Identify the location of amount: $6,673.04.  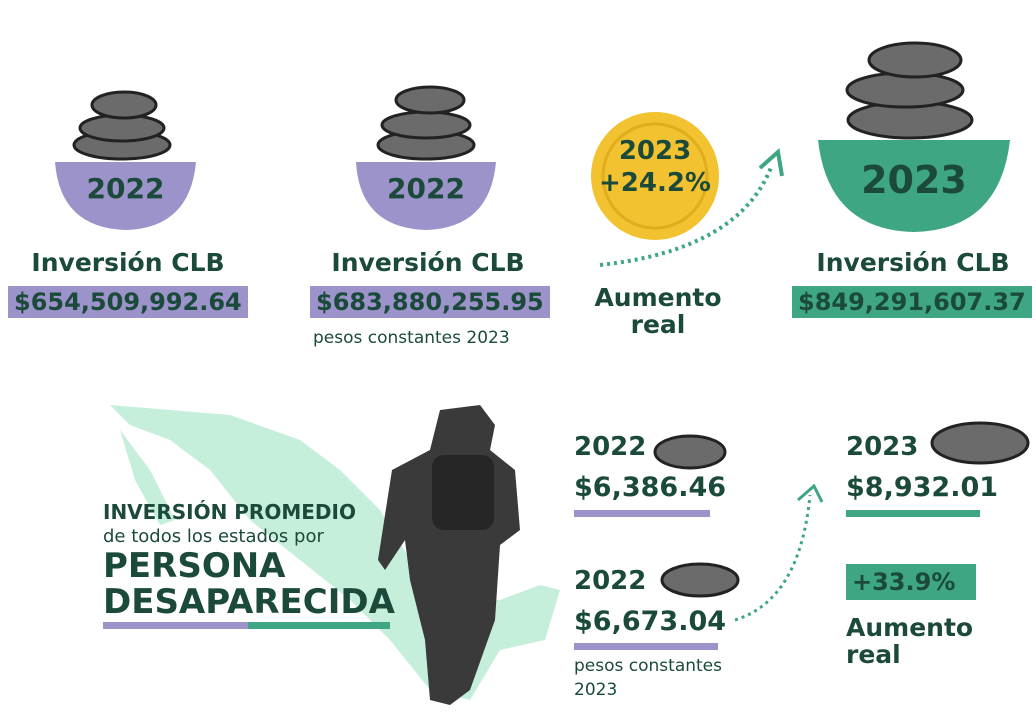
(650, 621).